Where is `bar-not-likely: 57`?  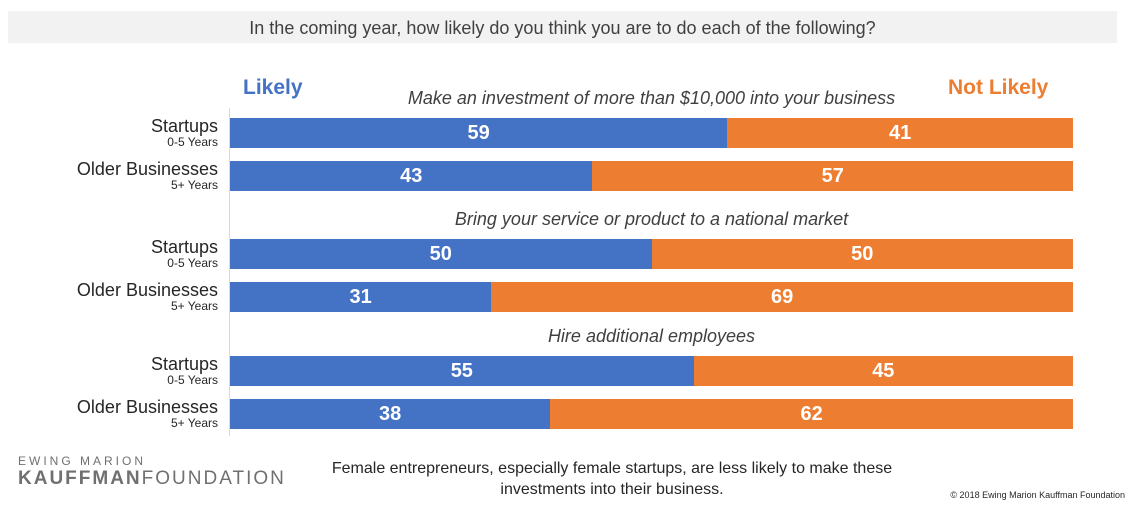 bar-not-likely: 57 is located at coordinates (832, 176).